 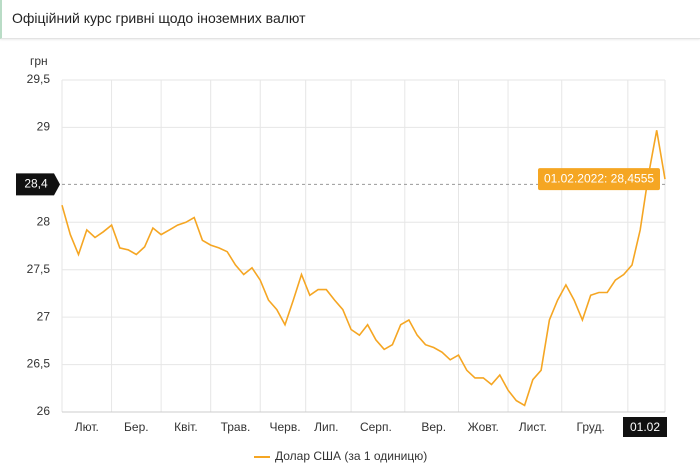 I want to click on y-tick-label: 26,5, so click(x=39, y=364).